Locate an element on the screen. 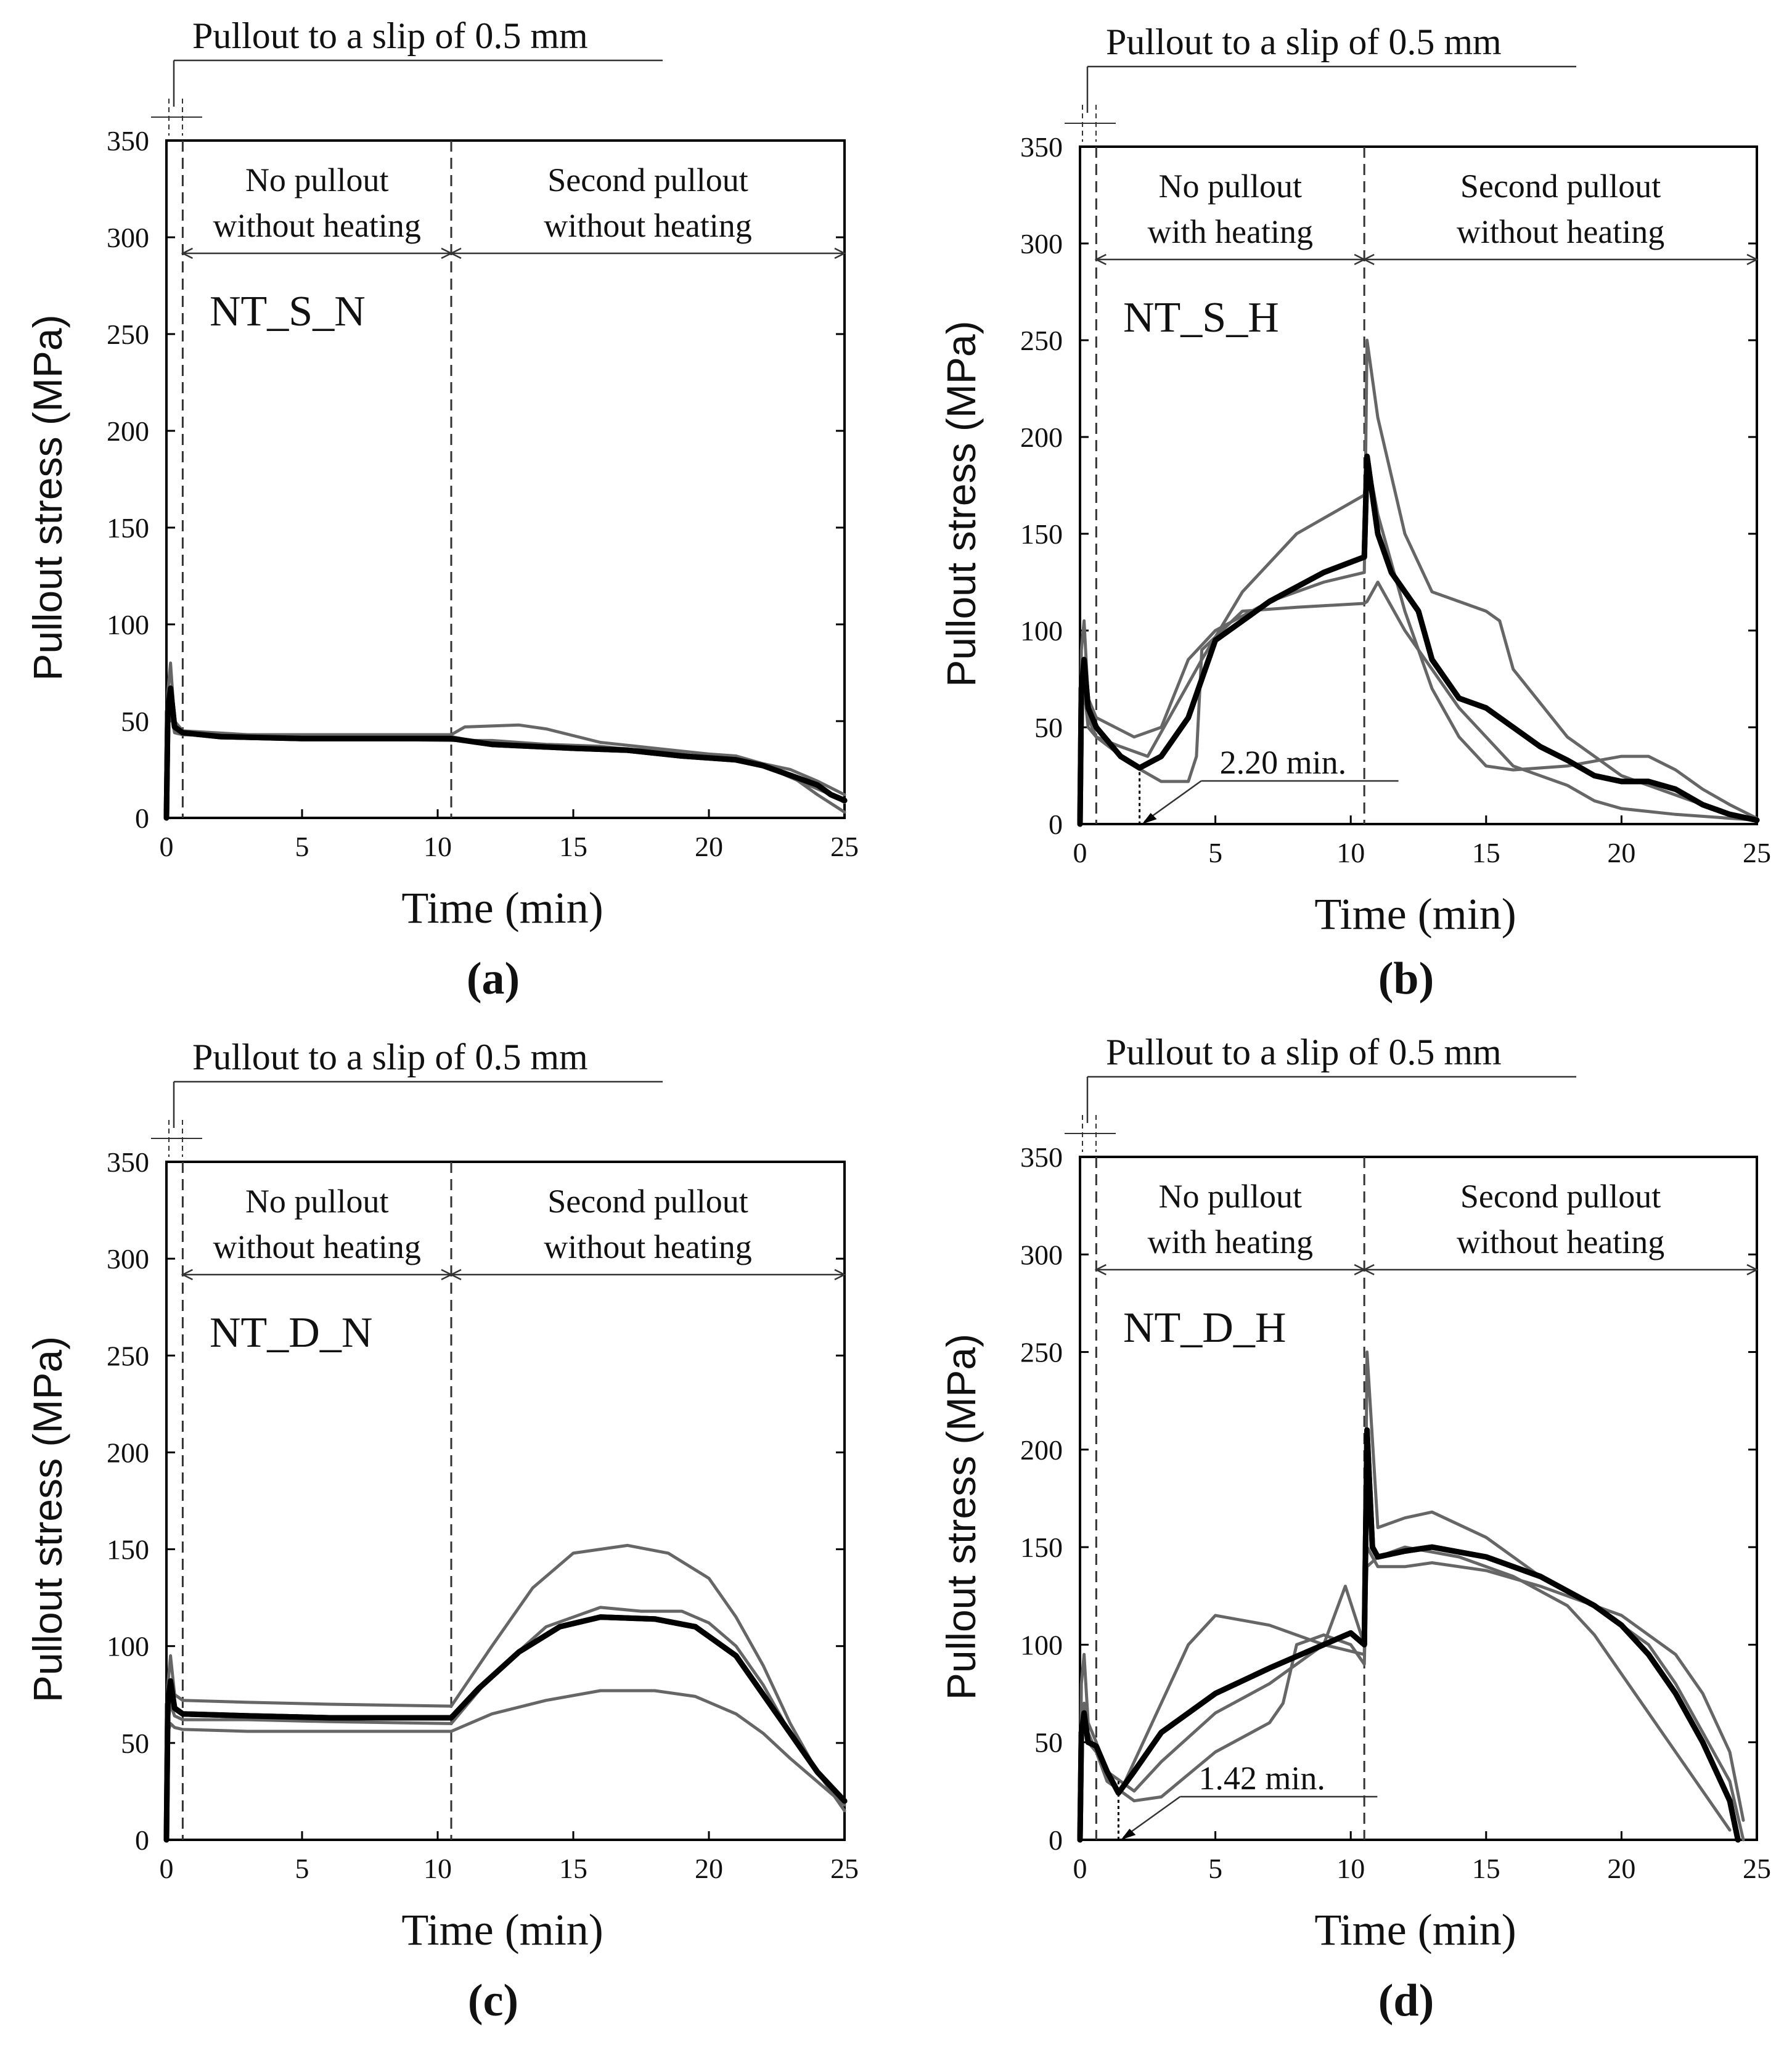  specimen-name: NT_D_H is located at coordinates (1204, 1328).